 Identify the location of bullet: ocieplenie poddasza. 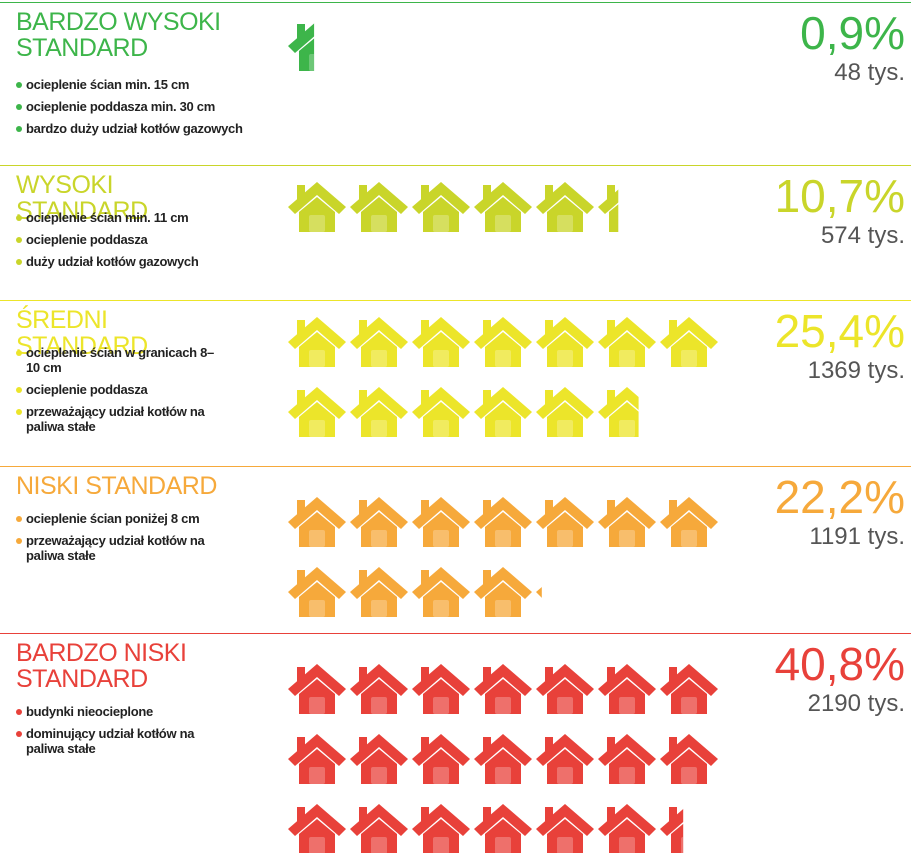
(121, 389).